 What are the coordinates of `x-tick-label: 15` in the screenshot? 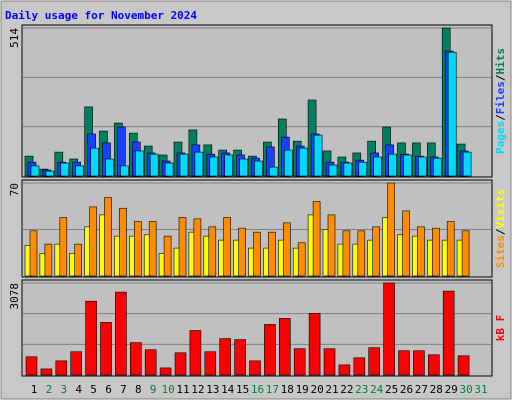 It's located at (242, 389).